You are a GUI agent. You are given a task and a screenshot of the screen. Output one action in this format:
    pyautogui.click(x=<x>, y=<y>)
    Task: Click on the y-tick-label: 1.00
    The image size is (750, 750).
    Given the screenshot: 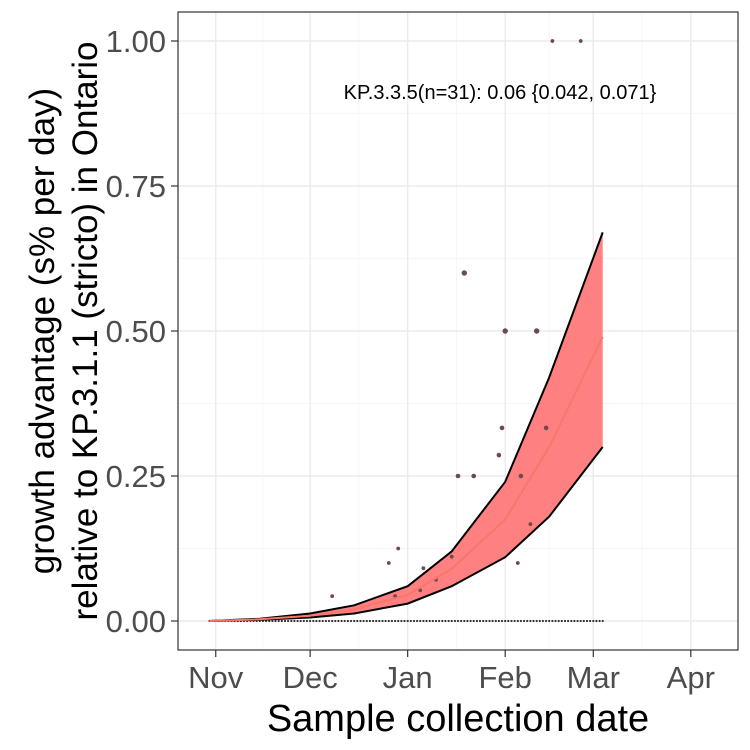 What is the action you would take?
    pyautogui.click(x=136, y=41)
    